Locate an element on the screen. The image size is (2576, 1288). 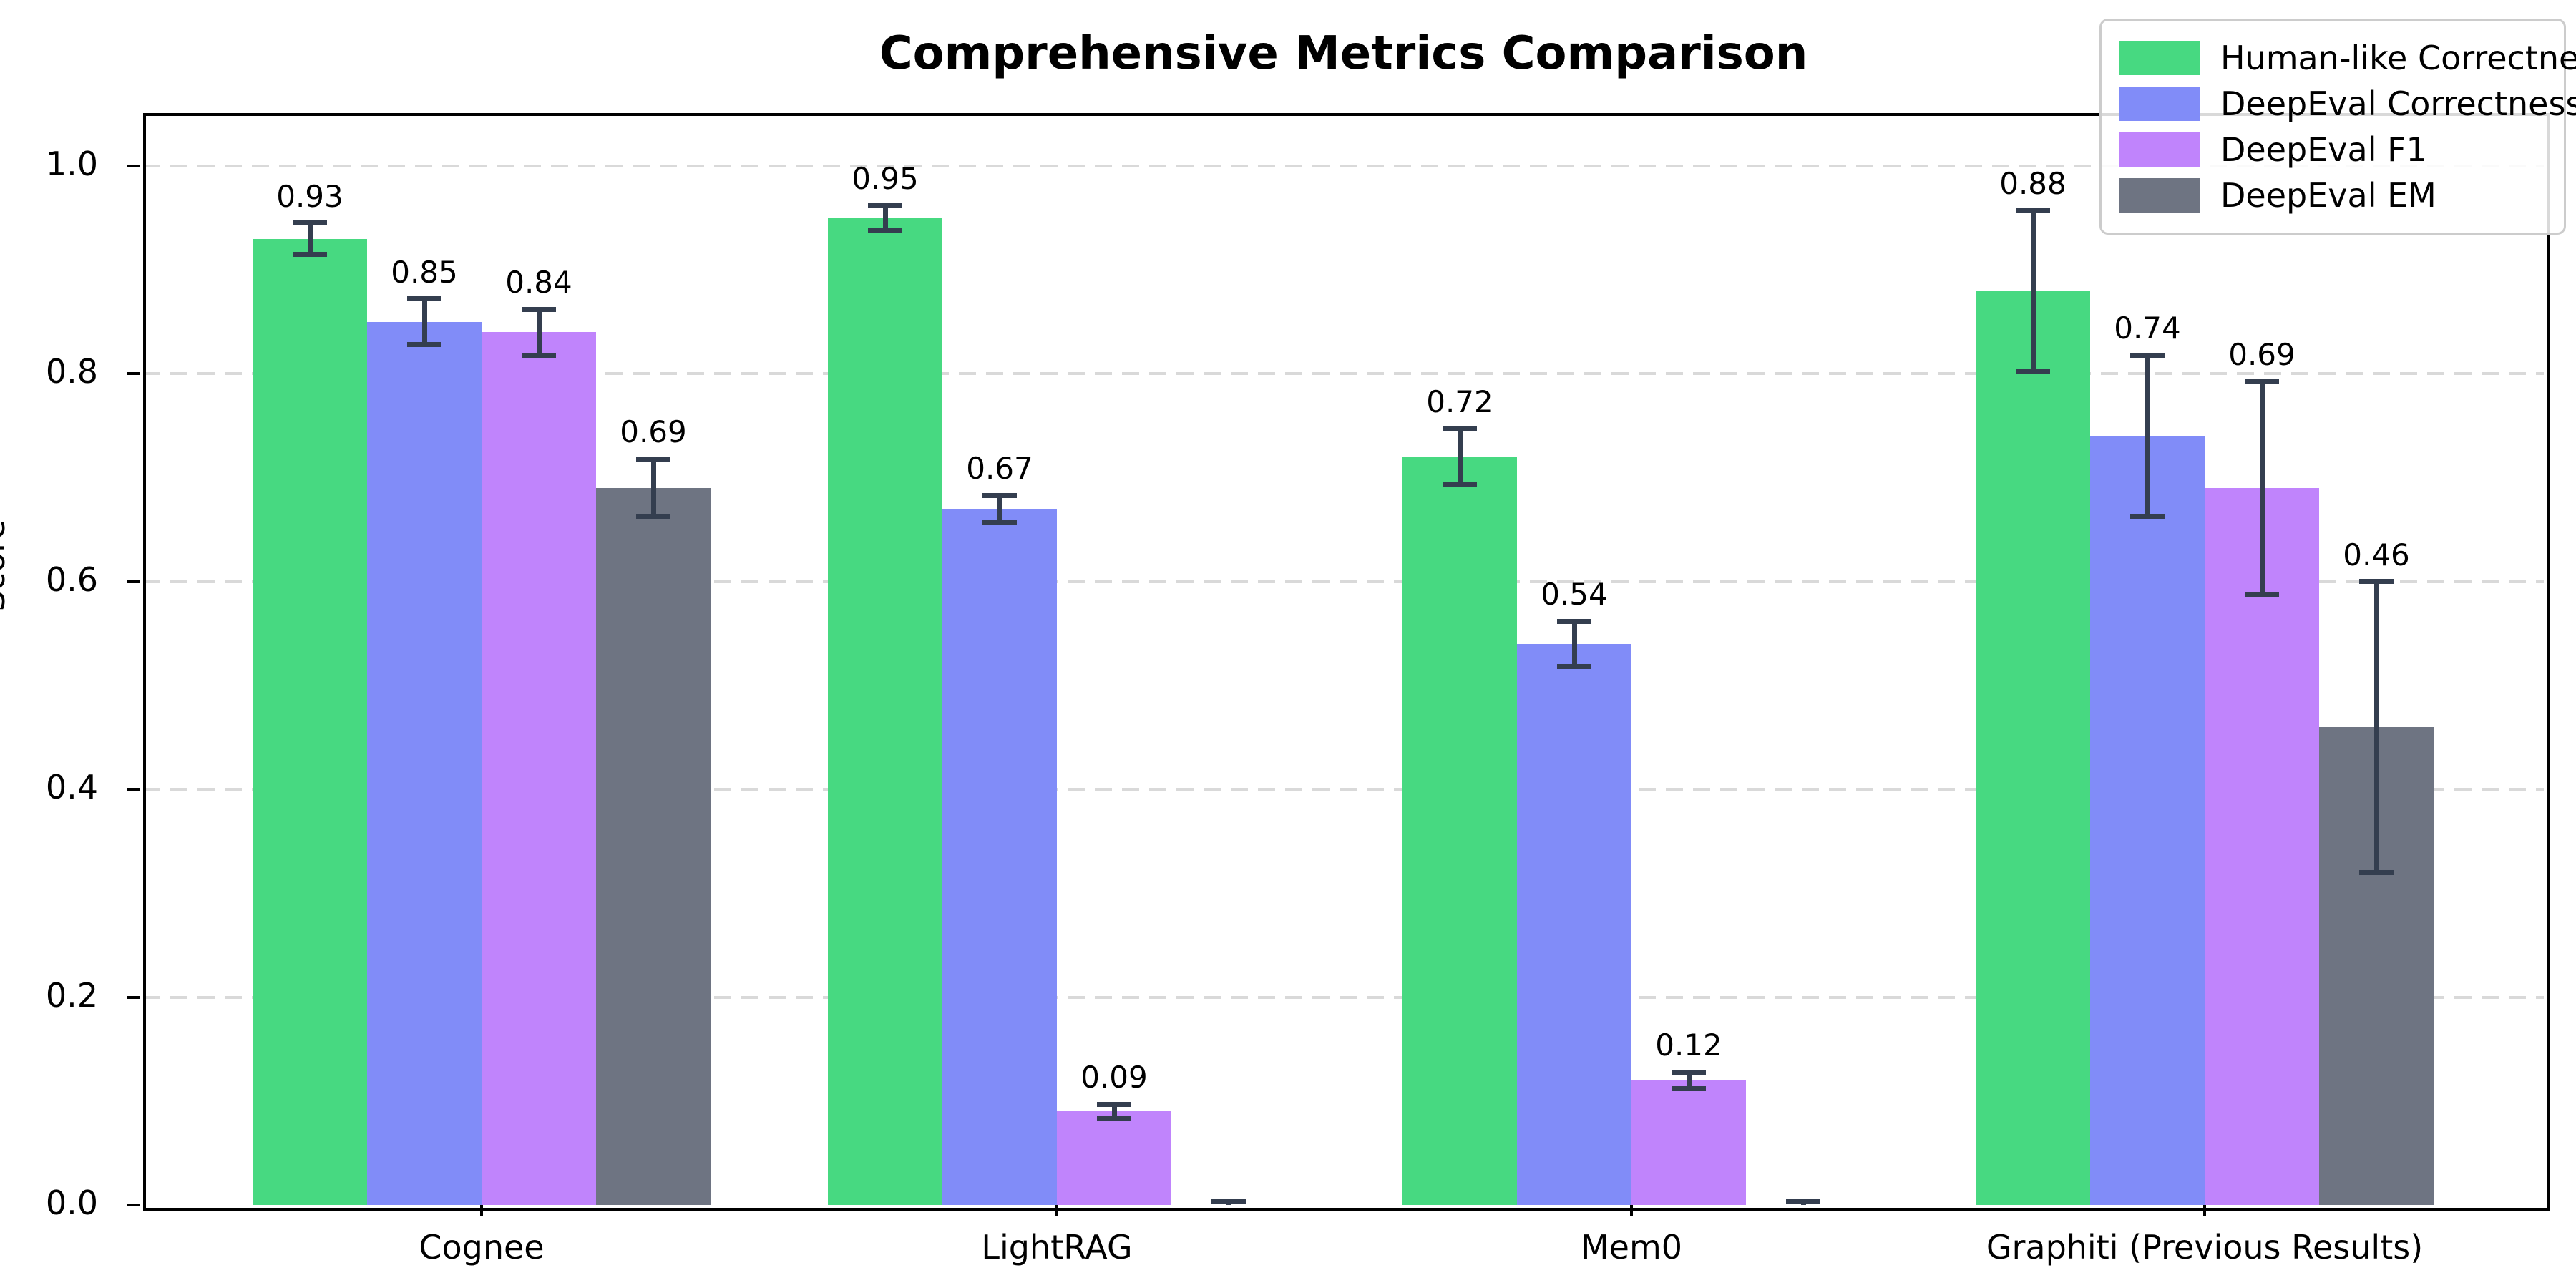
bar-value-label: 0.72 is located at coordinates (1459, 402).